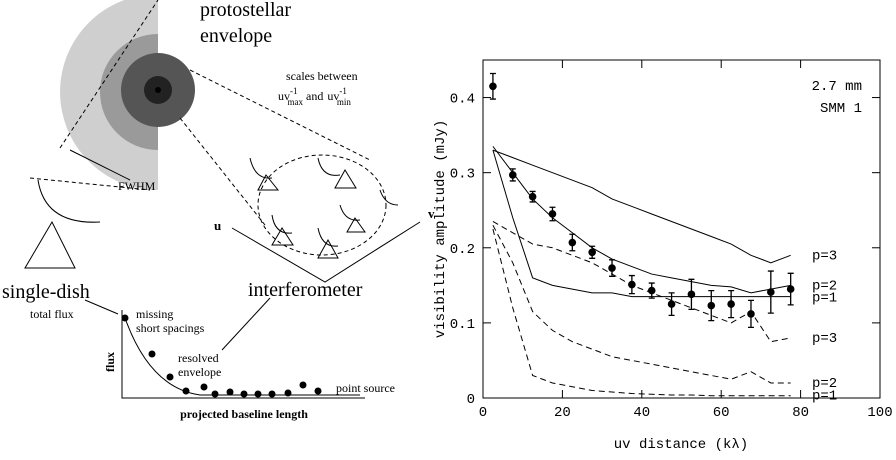 The width and height of the screenshot is (896, 460). Describe the element at coordinates (471, 400) in the screenshot. I see `y-tick-label: 0` at that location.